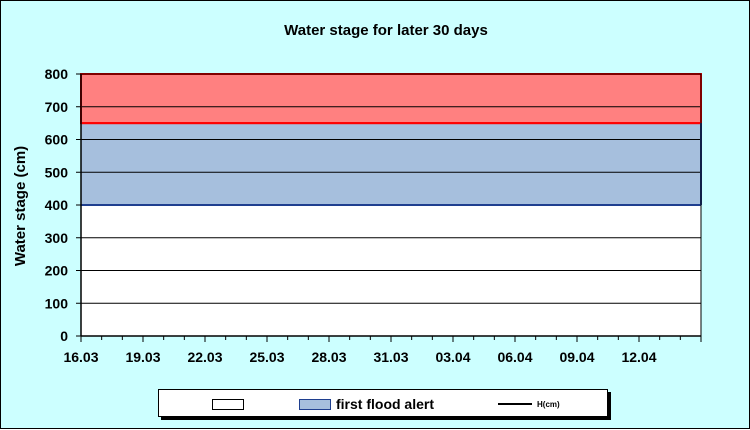  I want to click on x-tick-label-9: 12.04, so click(638, 357).